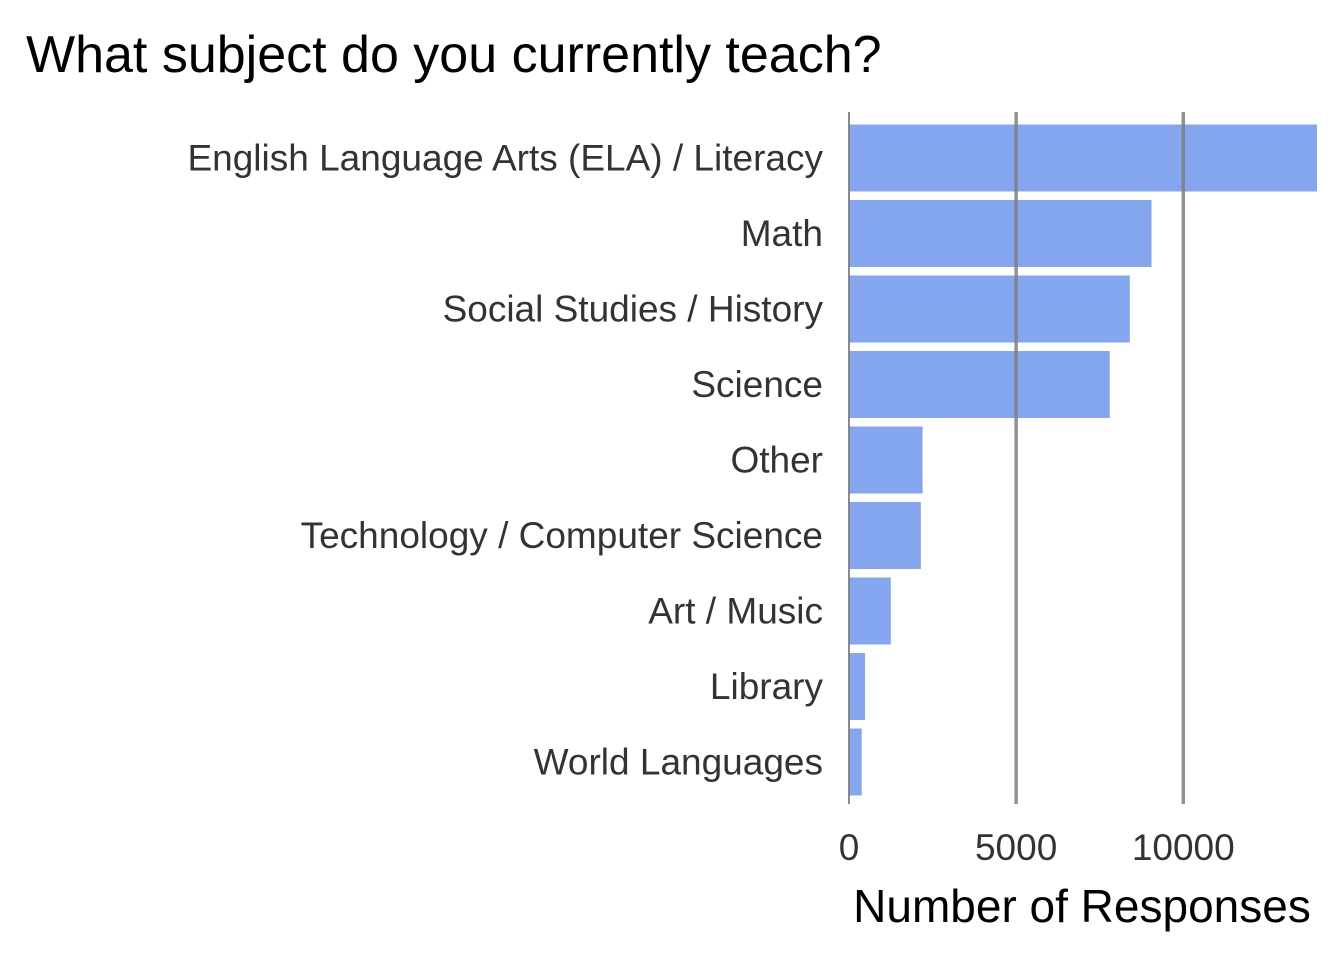 This screenshot has width=1344, height=960. I want to click on category-label-5: Technology / Computer Science, so click(562, 535).